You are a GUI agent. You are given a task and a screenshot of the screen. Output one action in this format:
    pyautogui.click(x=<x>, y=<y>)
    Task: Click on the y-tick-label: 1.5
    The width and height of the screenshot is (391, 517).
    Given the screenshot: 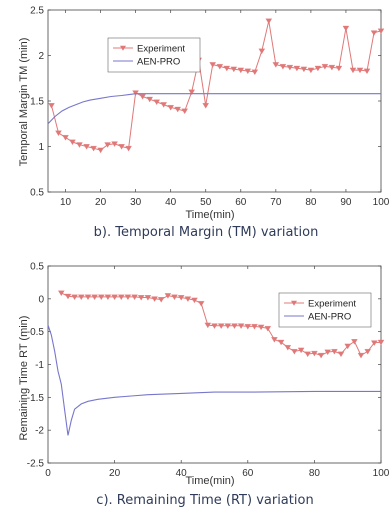 What is the action you would take?
    pyautogui.click(x=37, y=102)
    